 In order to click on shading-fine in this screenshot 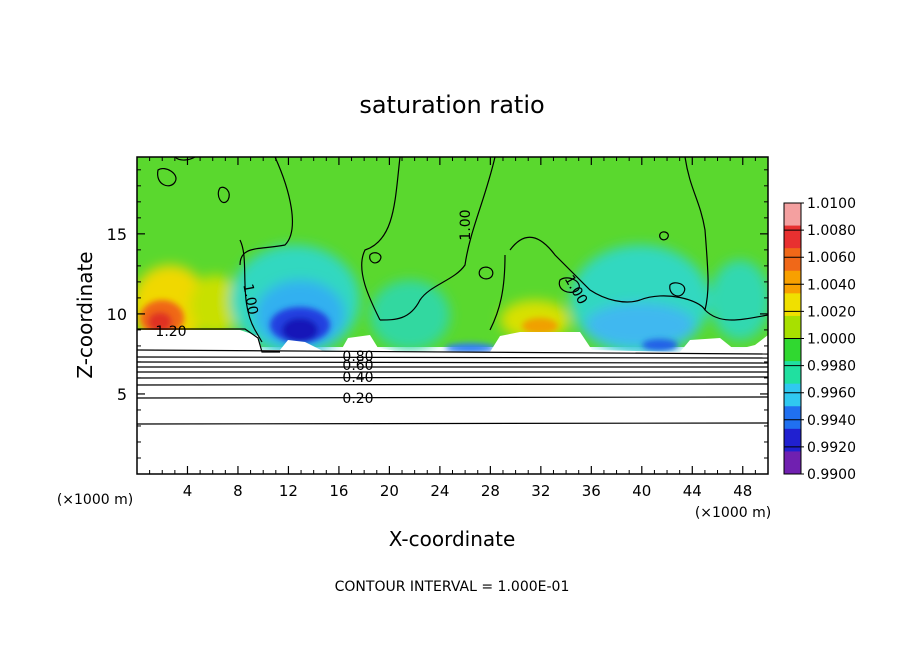, I will do `click(409, 326)`.